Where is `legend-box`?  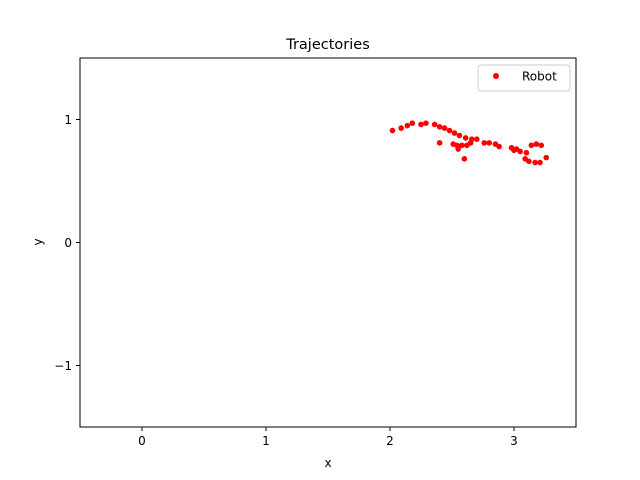
legend-box is located at coordinates (524, 78).